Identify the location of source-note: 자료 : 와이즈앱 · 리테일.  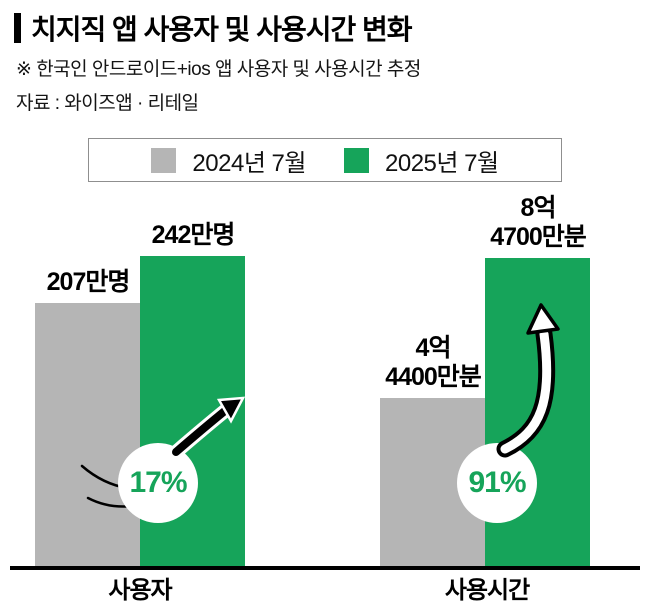
(107, 103).